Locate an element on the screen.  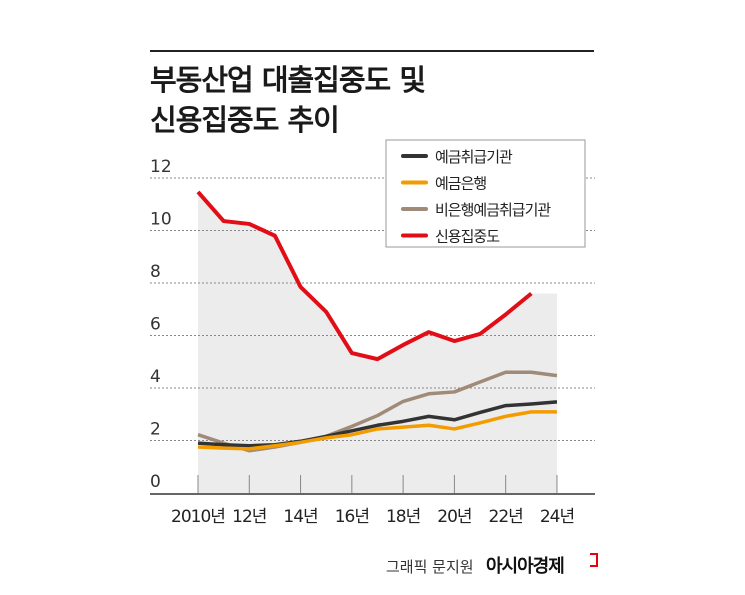
x-tick-label: 24년 is located at coordinates (557, 517).